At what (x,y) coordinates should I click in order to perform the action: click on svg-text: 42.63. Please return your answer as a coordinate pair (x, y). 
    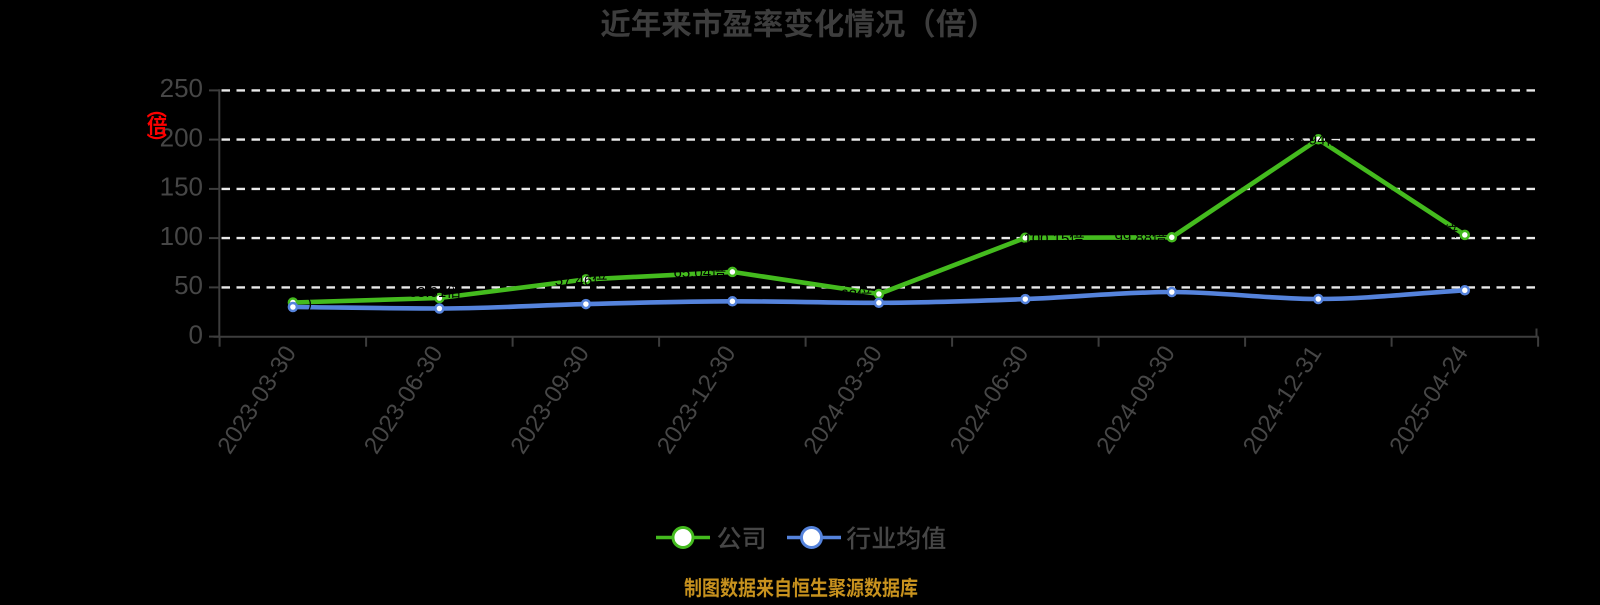
    Looking at the image, I should click on (839, 294).